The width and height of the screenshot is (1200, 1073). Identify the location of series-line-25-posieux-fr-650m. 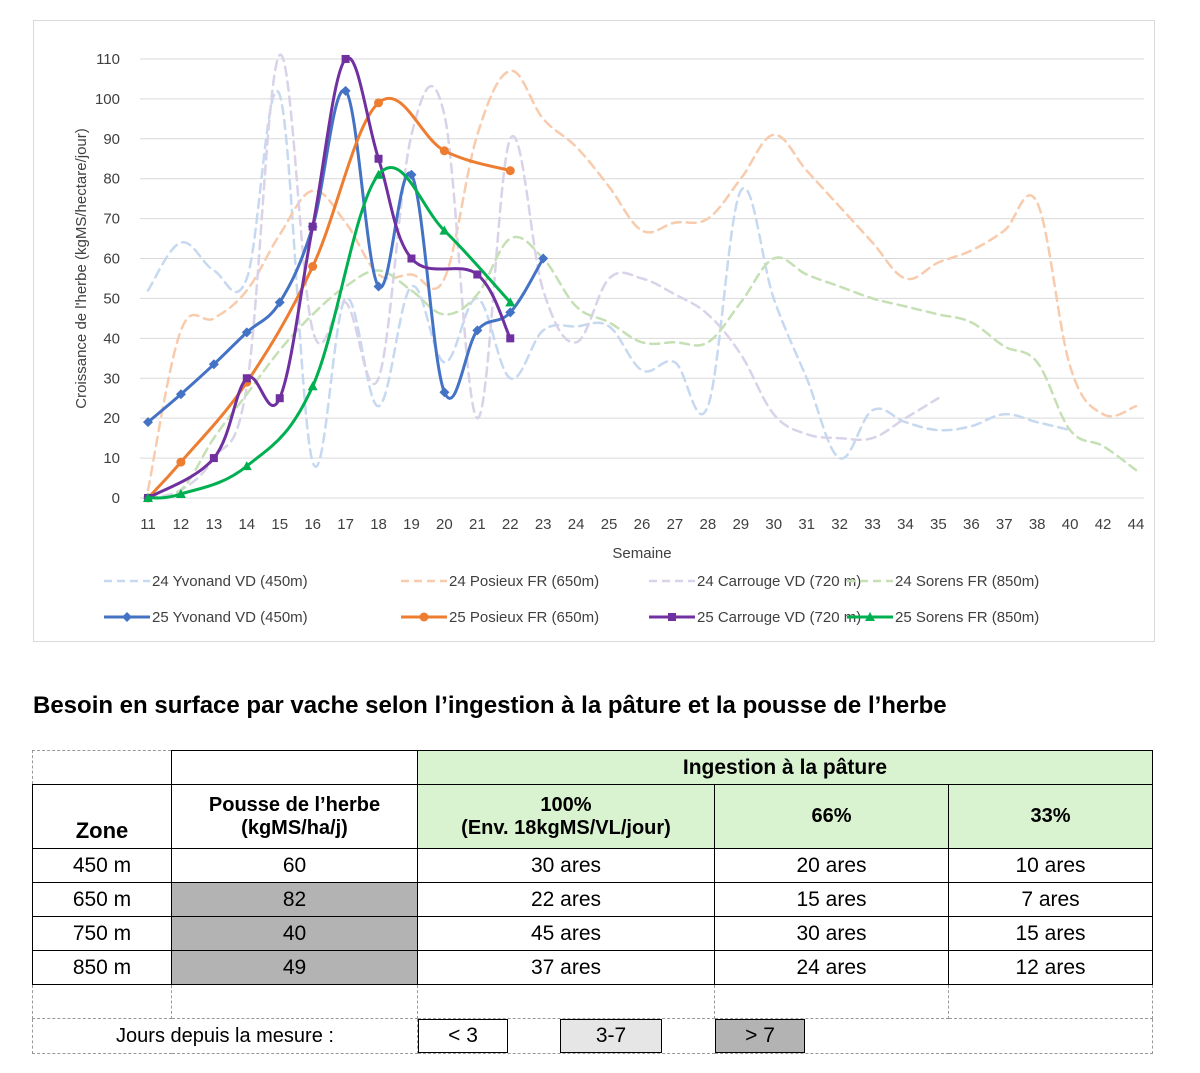
(329, 298).